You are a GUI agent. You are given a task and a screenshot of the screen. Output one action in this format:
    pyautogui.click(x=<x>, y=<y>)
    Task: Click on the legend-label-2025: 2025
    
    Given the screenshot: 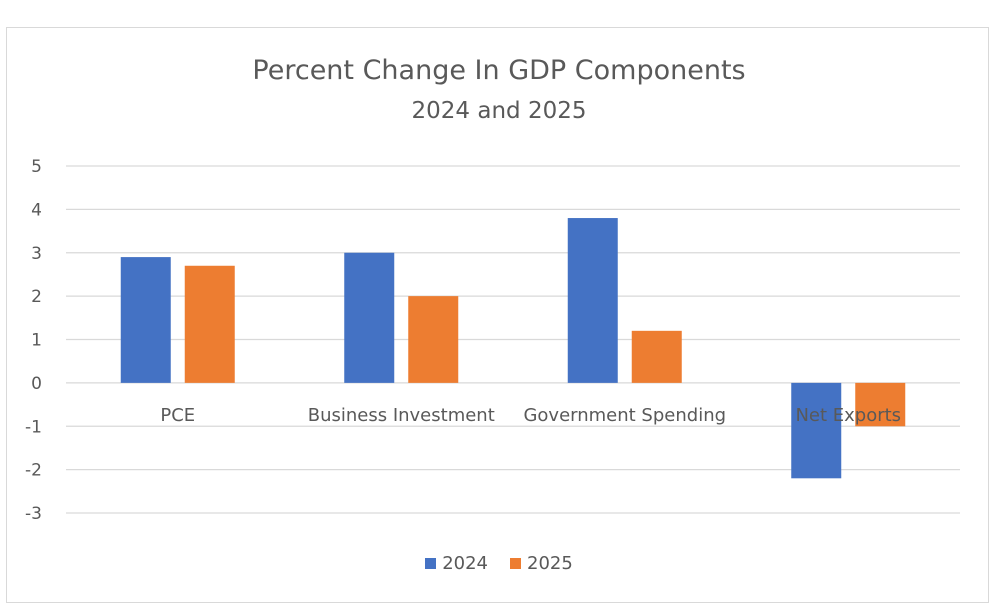 What is the action you would take?
    pyautogui.click(x=550, y=563)
    